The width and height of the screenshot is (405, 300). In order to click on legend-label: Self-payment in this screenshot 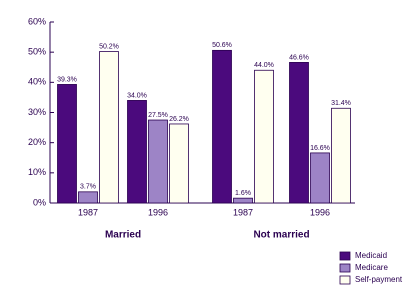, I will do `click(379, 279)`.